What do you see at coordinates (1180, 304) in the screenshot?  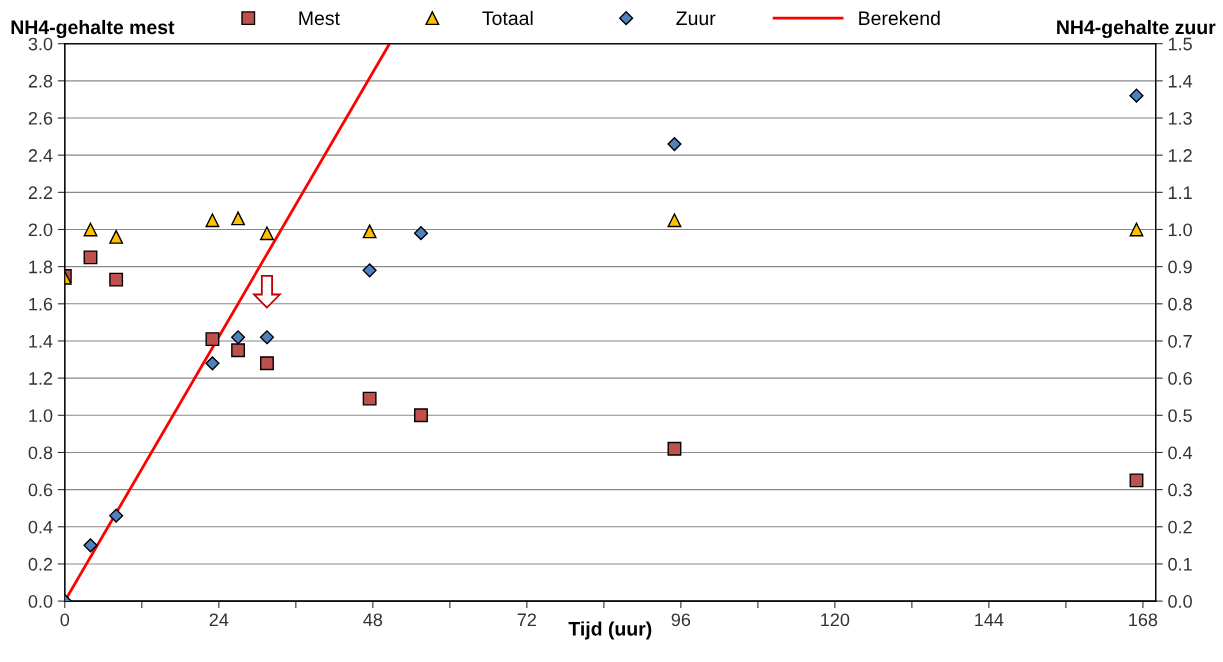 I see `y2-tick-label: 0.8` at bounding box center [1180, 304].